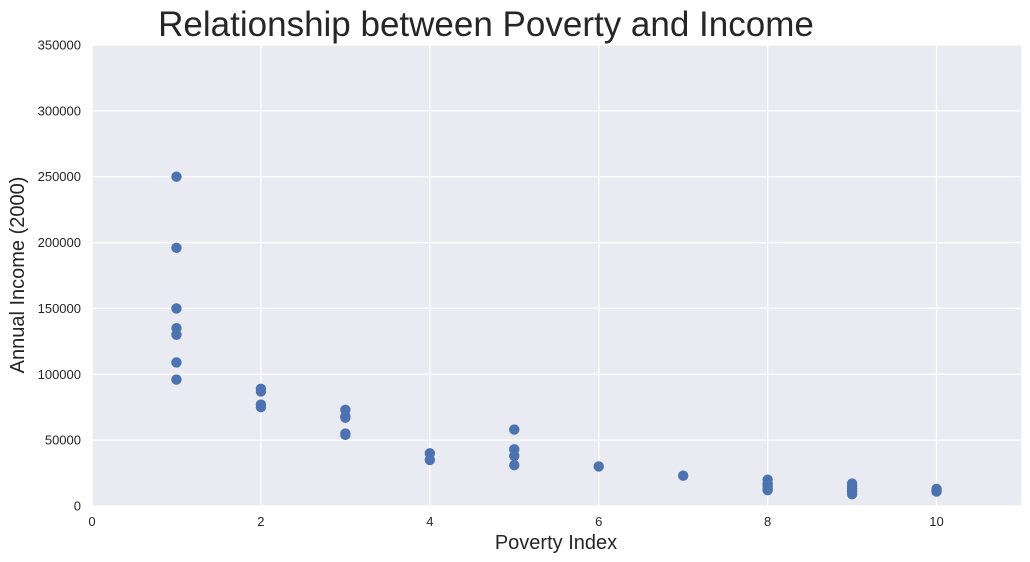 The height and width of the screenshot is (562, 1030). Describe the element at coordinates (59, 242) in the screenshot. I see `y-tick-label: 200000` at that location.